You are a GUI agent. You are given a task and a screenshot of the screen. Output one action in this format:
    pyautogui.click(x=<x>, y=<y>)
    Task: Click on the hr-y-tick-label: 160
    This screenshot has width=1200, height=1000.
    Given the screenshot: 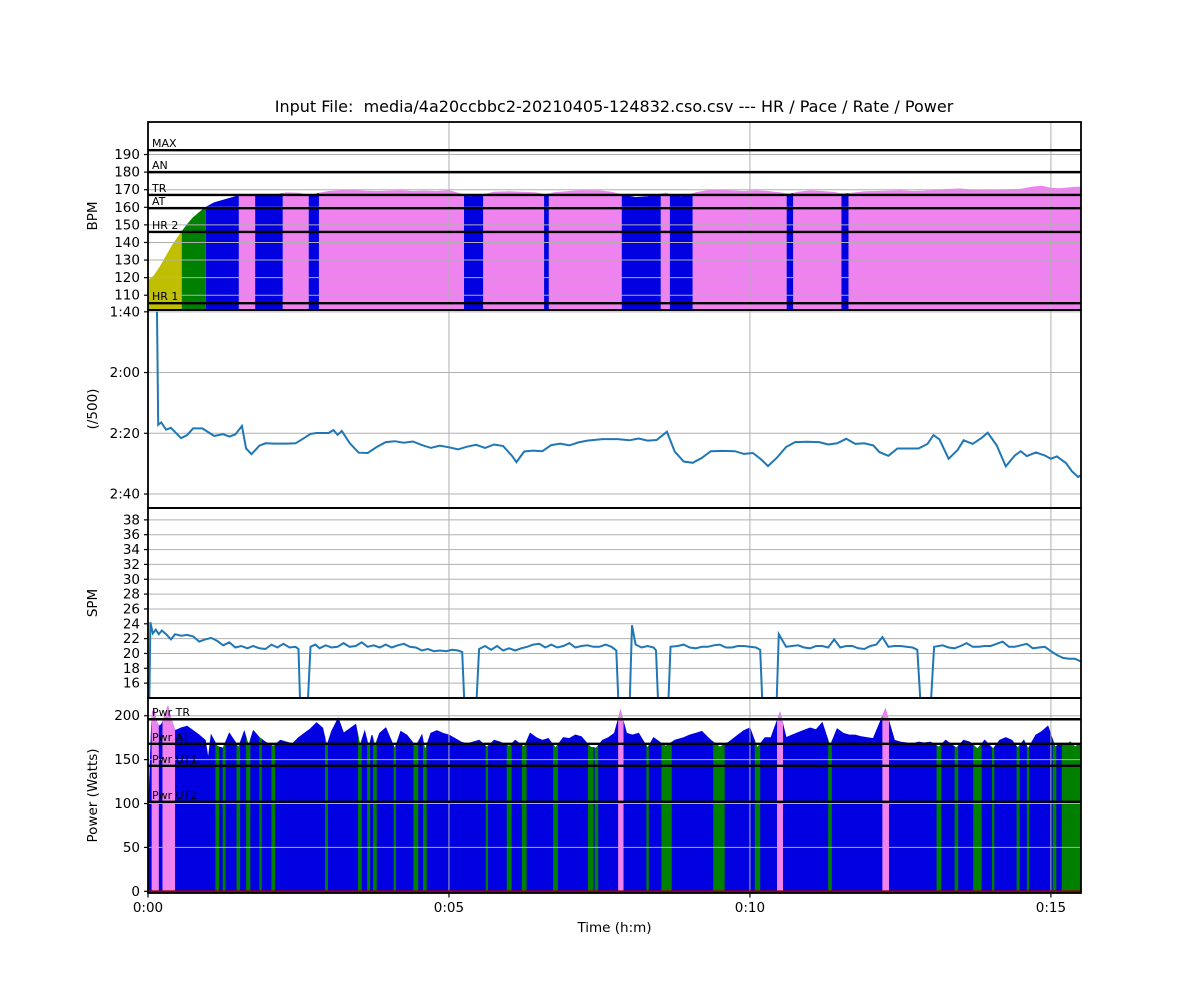 What is the action you would take?
    pyautogui.click(x=127, y=208)
    